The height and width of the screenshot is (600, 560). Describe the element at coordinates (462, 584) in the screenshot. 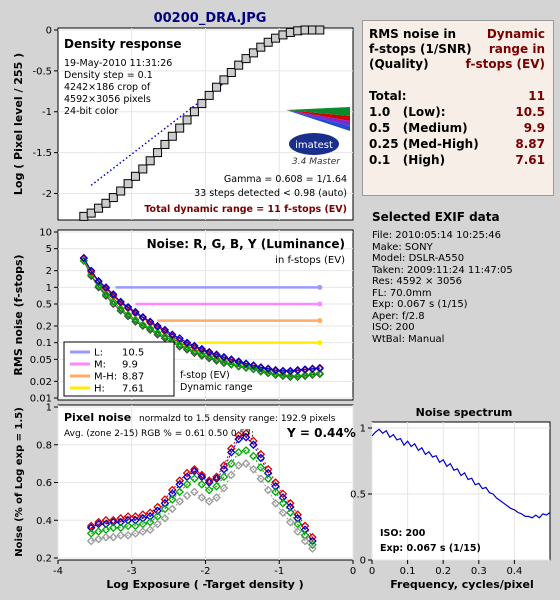

I see `spectrum-xlabel: Frequency, cycles/pixel` at that location.